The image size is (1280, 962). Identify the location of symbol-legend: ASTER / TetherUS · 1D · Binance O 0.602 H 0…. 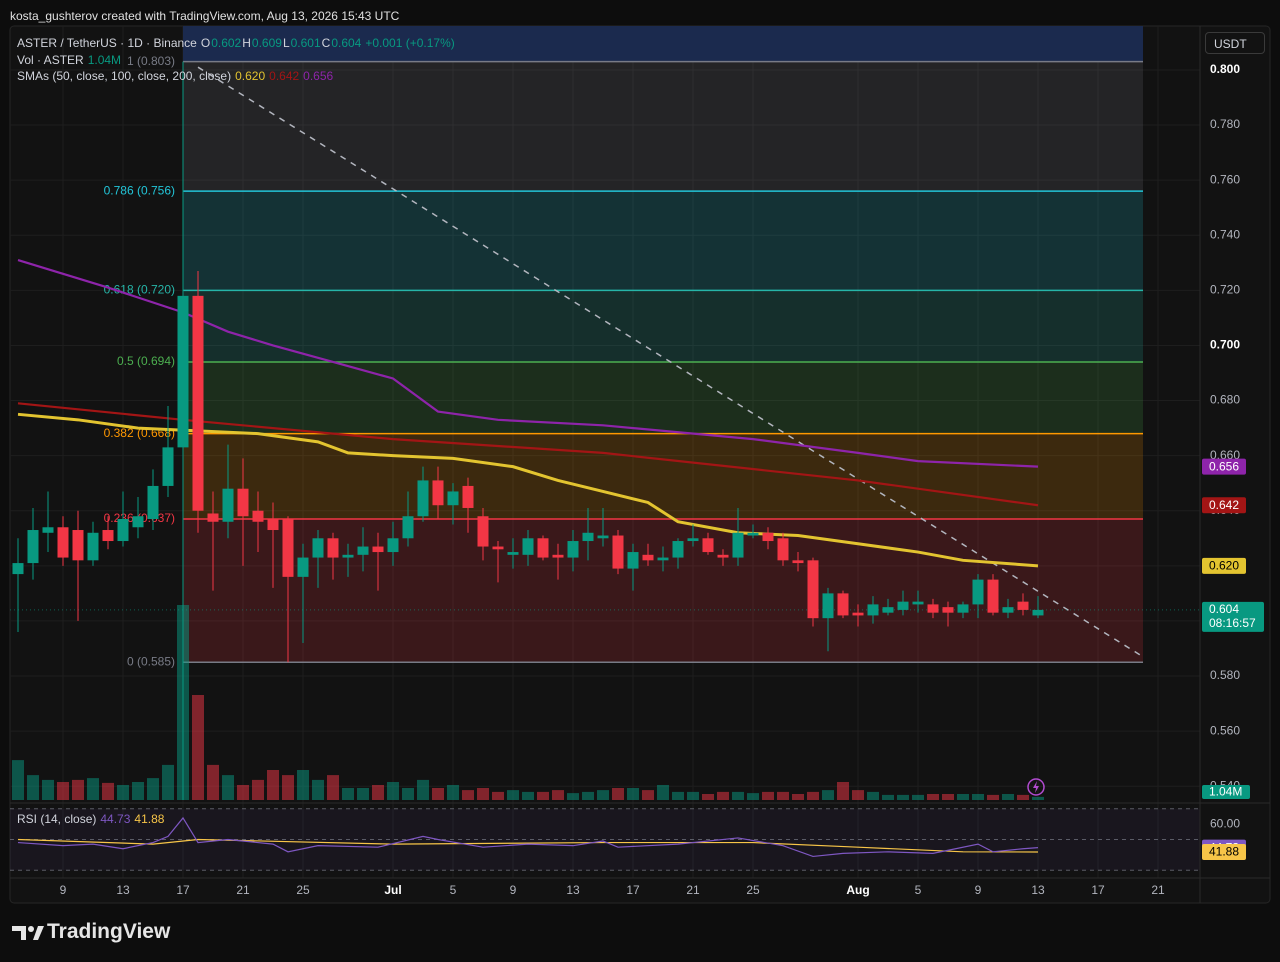
(236, 43).